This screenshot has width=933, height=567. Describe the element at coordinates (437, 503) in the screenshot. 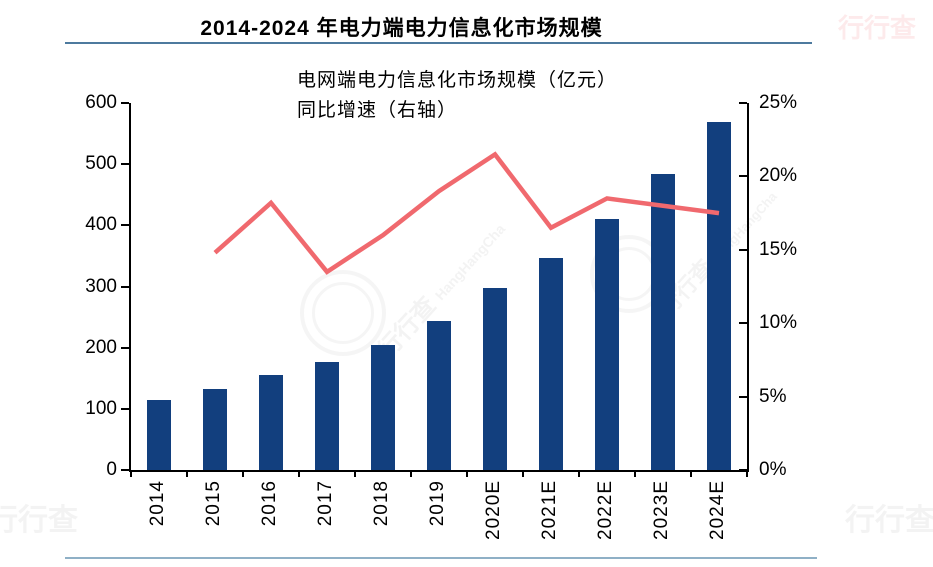

I see `x-axis-label-2019: 2019` at that location.